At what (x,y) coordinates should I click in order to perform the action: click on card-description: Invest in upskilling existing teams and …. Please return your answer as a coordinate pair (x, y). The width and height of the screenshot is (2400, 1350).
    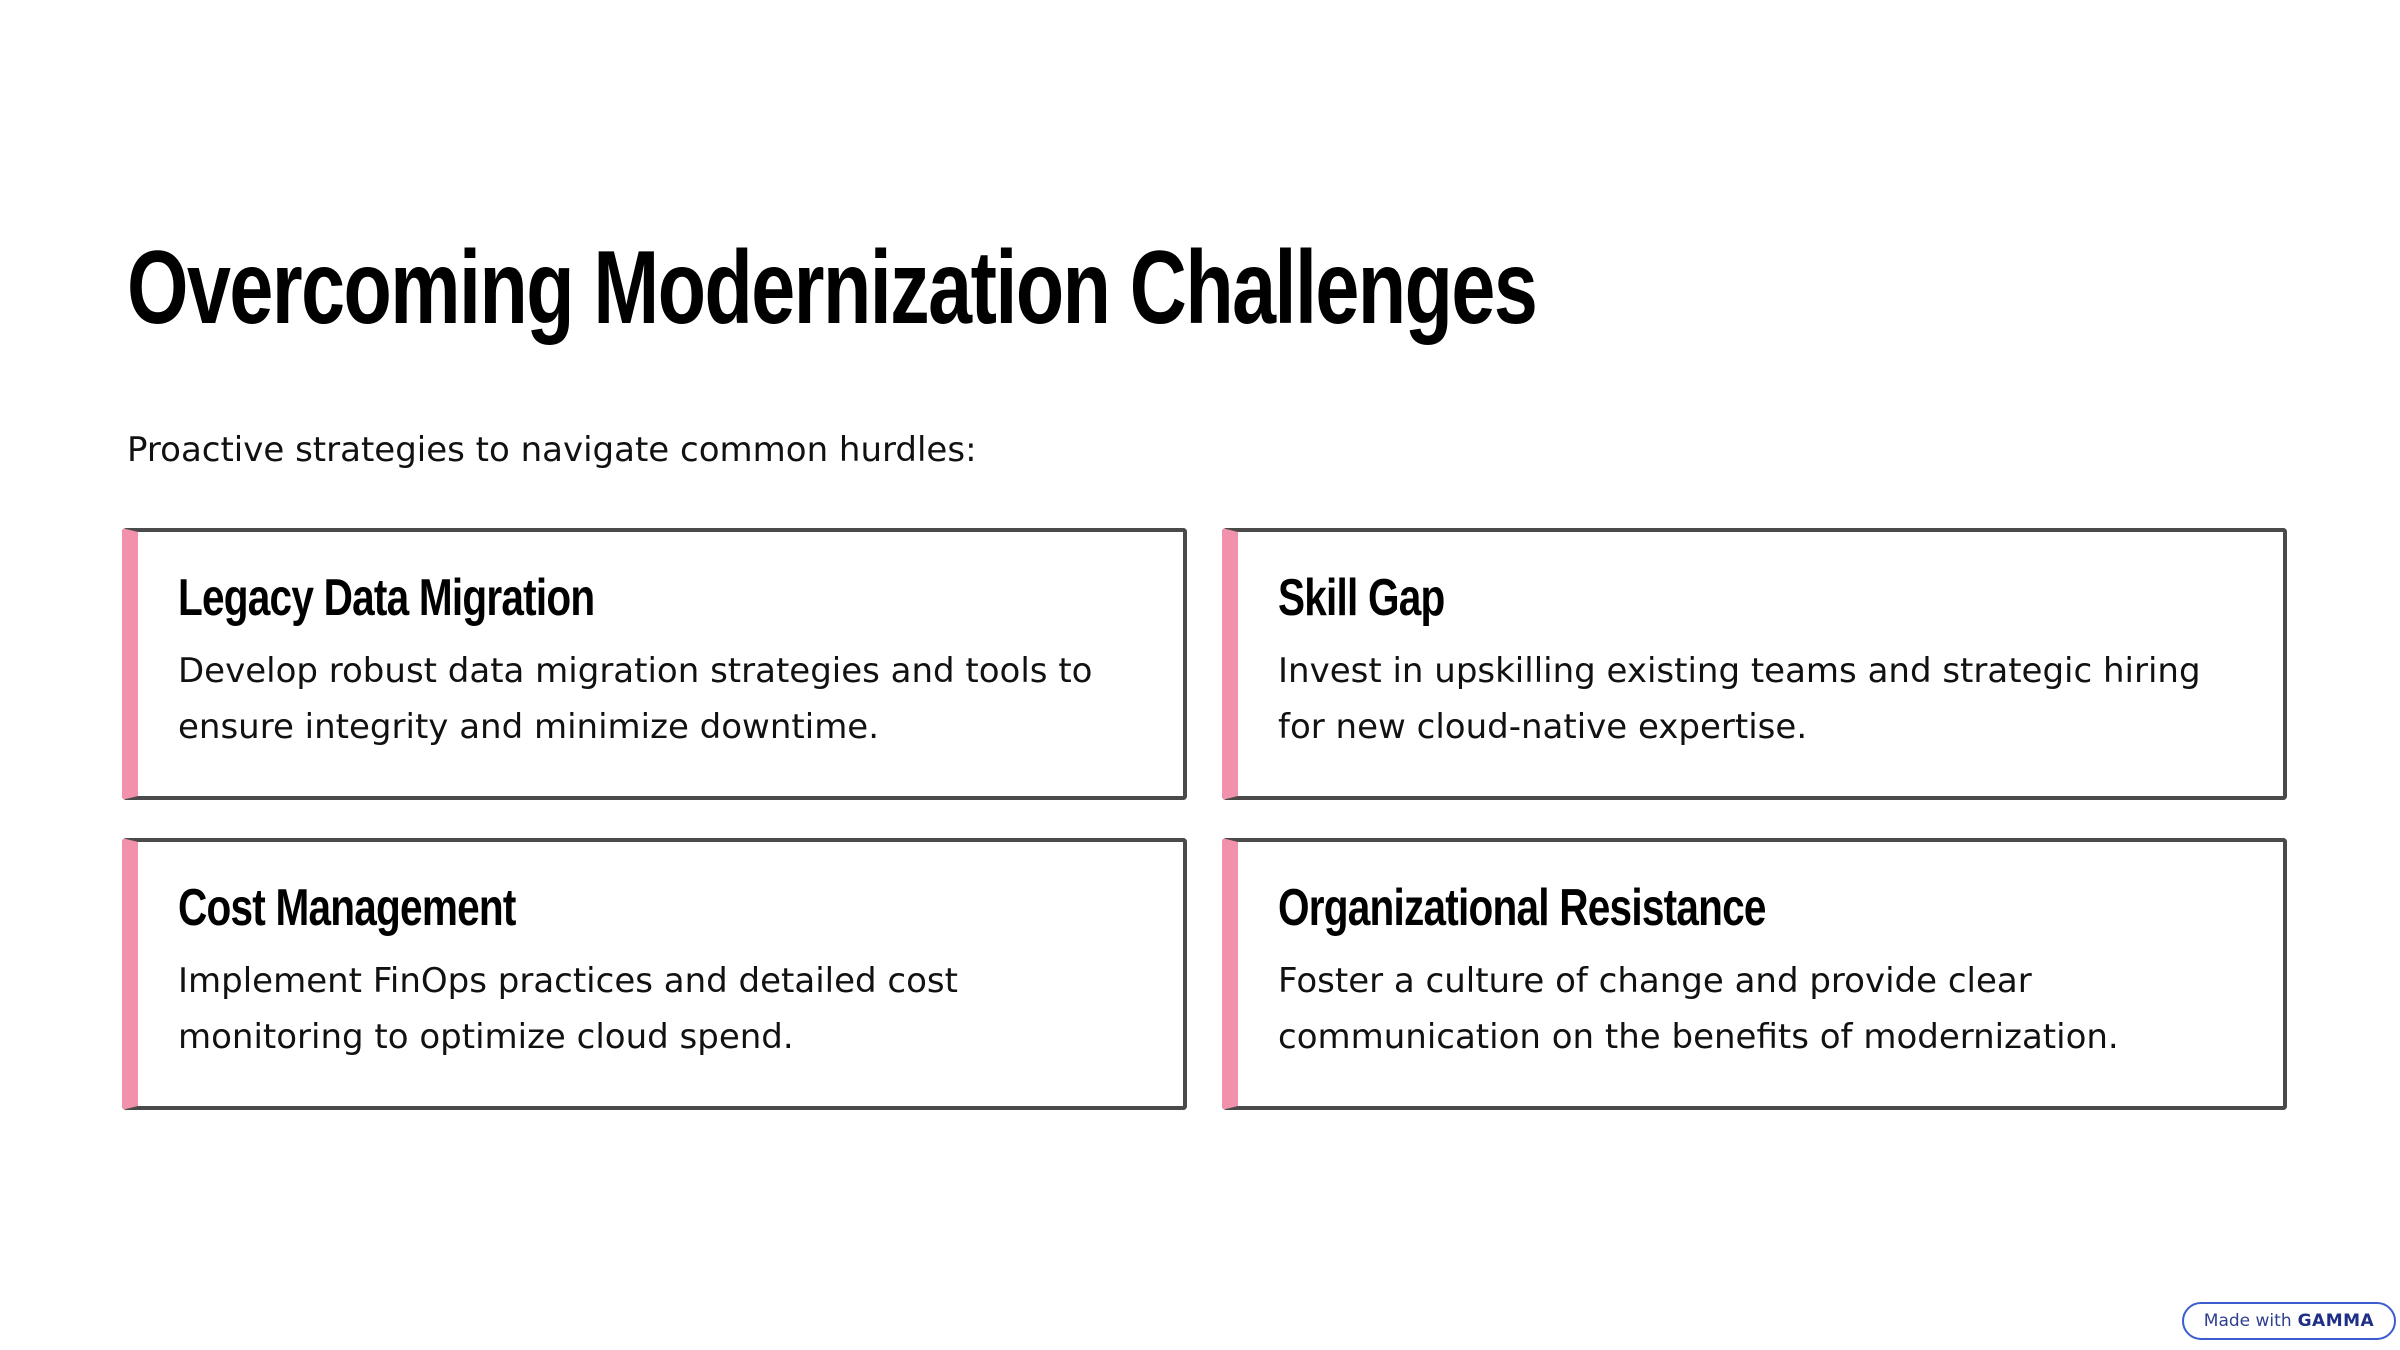
    Looking at the image, I should click on (1739, 699).